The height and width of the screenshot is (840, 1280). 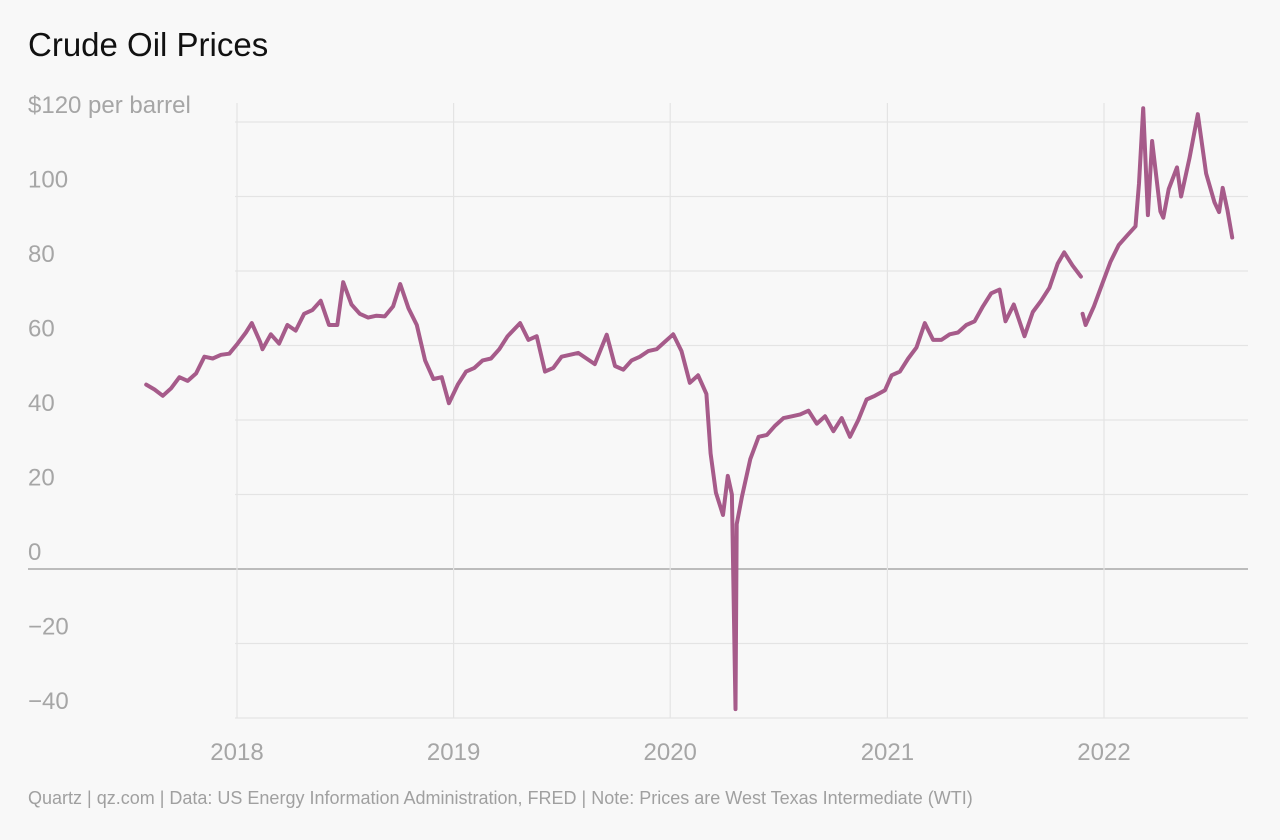 I want to click on x-tick-label: 2022, so click(x=1103, y=752).